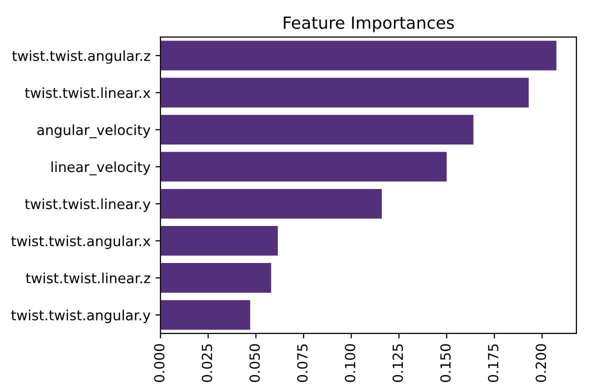 The width and height of the screenshot is (590, 390). I want to click on y-tick-label: linear_velocity, so click(101, 168).